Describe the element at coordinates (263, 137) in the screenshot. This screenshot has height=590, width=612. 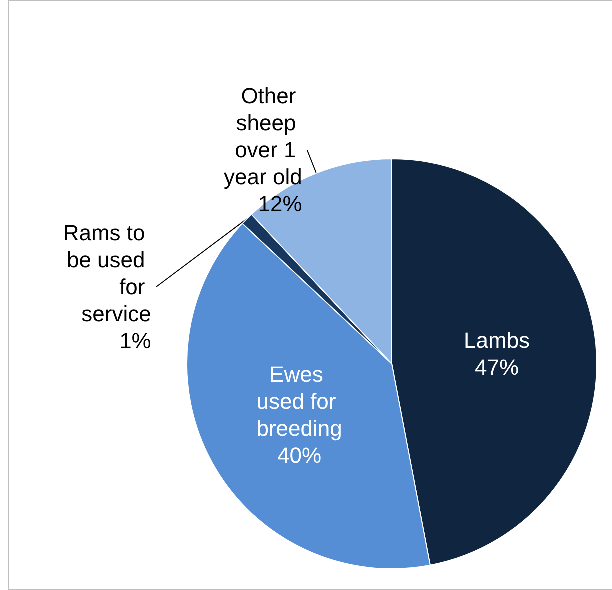
I see `slice-label: Other sheep over 1 year old` at that location.